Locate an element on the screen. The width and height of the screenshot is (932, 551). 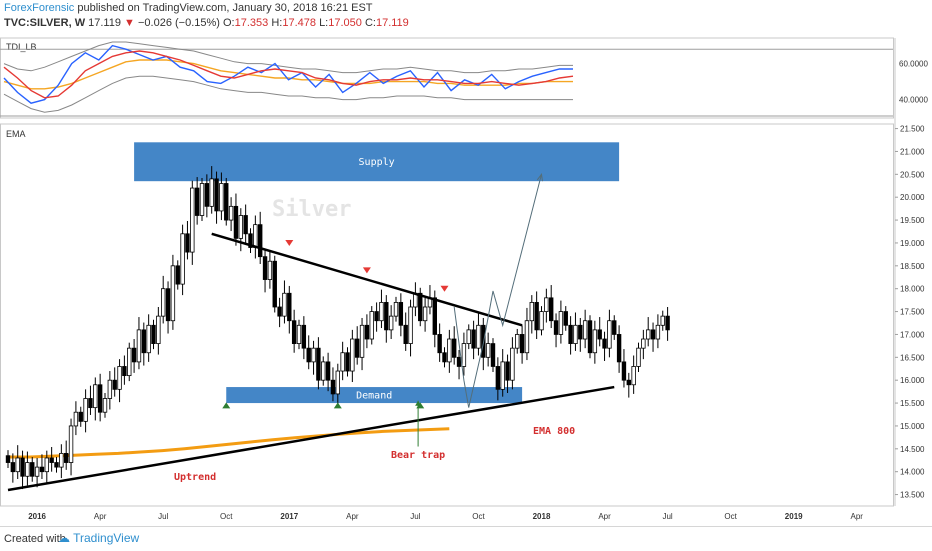
price-tick-label: 21.000 is located at coordinates (912, 151).